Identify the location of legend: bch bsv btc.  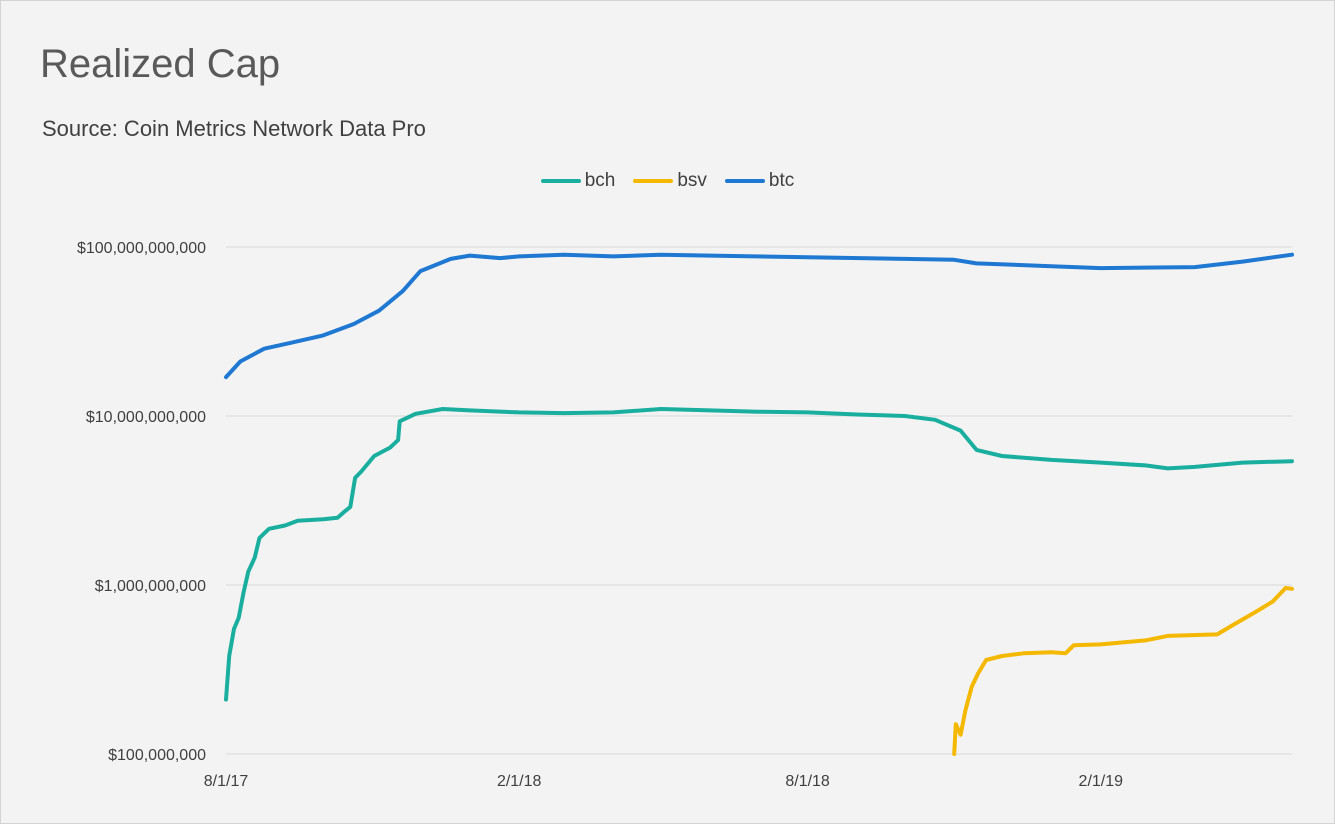
(667, 181).